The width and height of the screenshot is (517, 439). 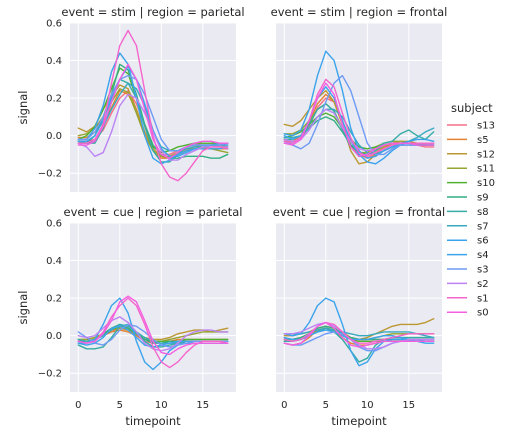 What do you see at coordinates (468, 284) in the screenshot?
I see `legend-item: s2` at bounding box center [468, 284].